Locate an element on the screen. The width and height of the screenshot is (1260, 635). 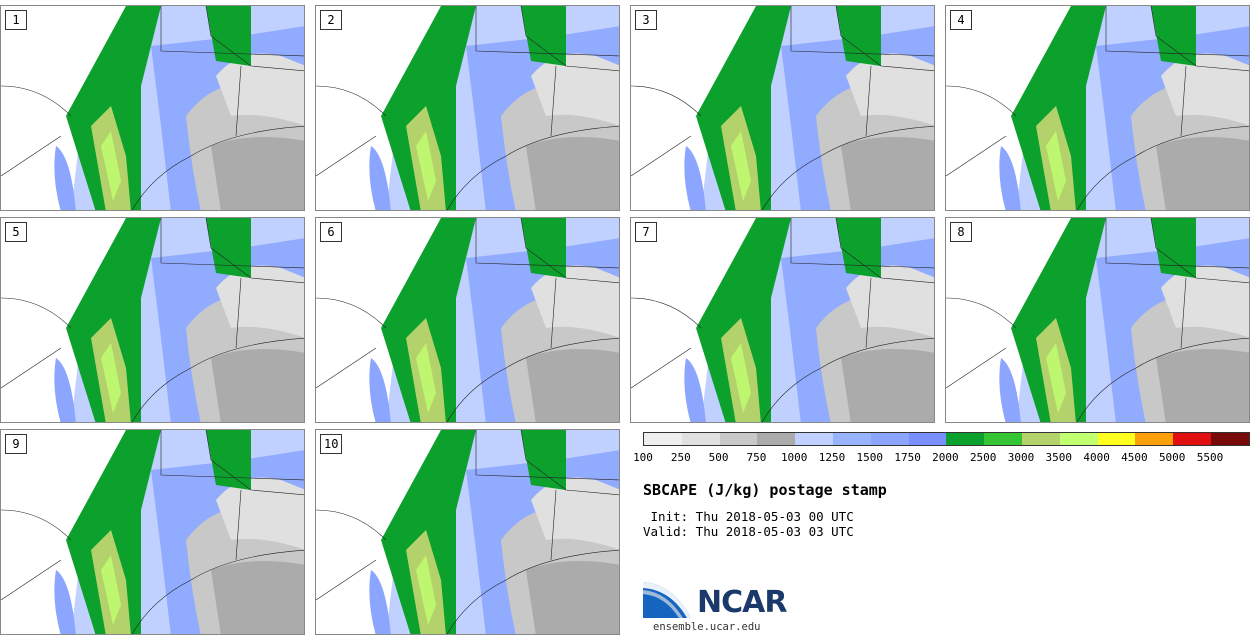
colorbar-tick-label: 2000 is located at coordinates (945, 457).